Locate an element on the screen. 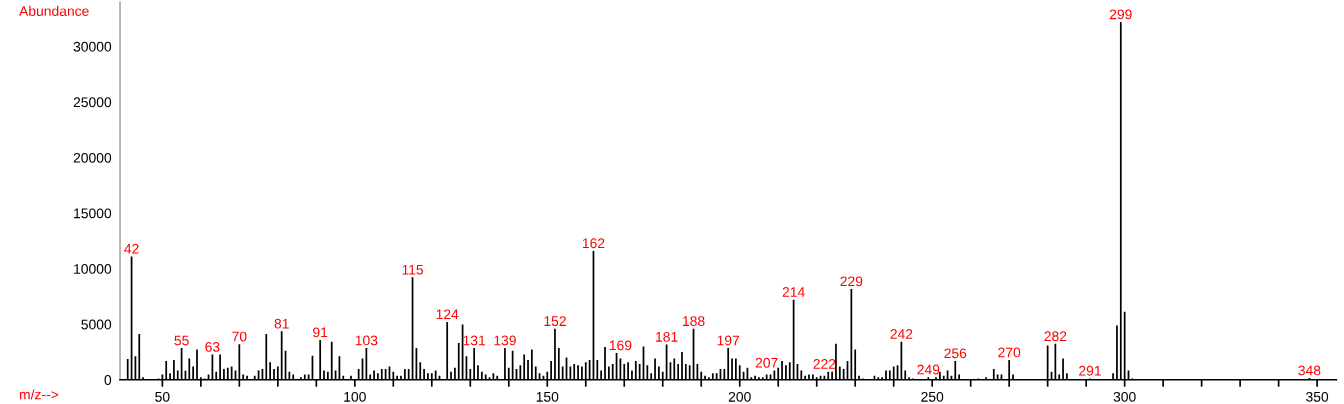  x-tick-label: 350 is located at coordinates (1317, 396).